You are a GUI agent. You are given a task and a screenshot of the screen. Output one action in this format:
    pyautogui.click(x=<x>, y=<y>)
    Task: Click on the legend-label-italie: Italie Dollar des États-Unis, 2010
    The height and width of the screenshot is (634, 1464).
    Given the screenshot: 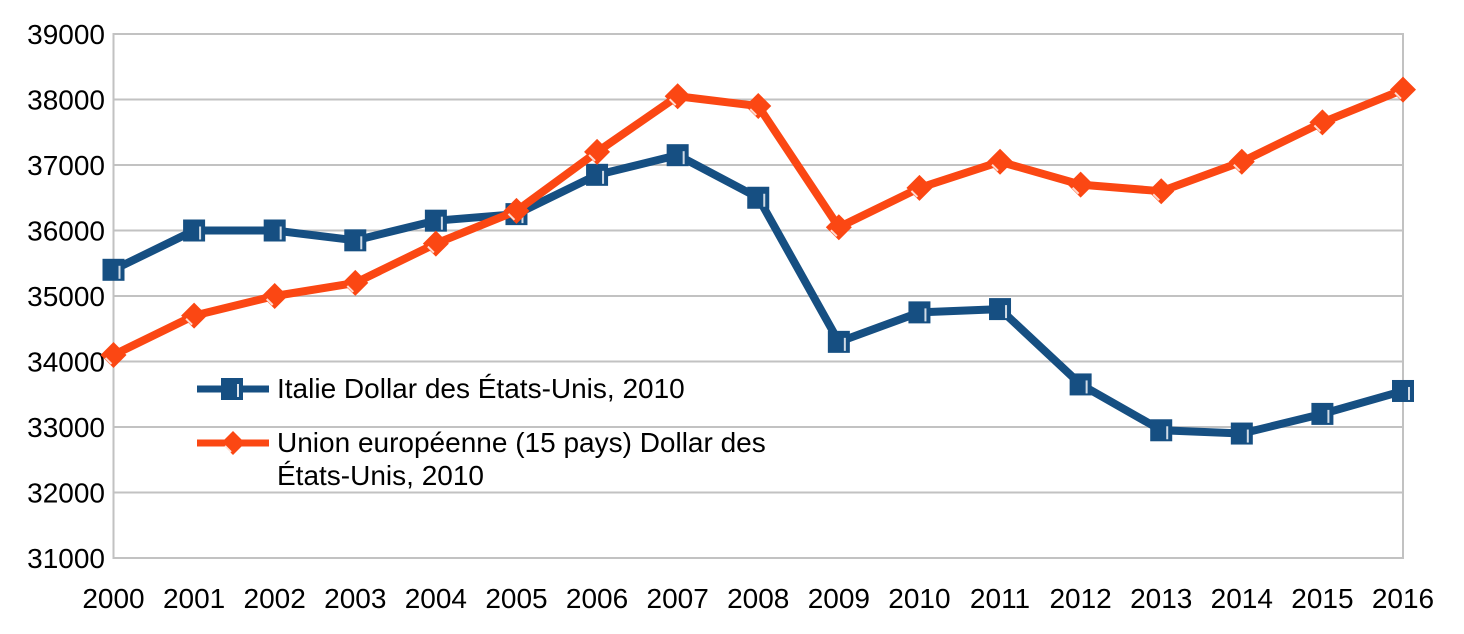 What is the action you would take?
    pyautogui.click(x=481, y=388)
    